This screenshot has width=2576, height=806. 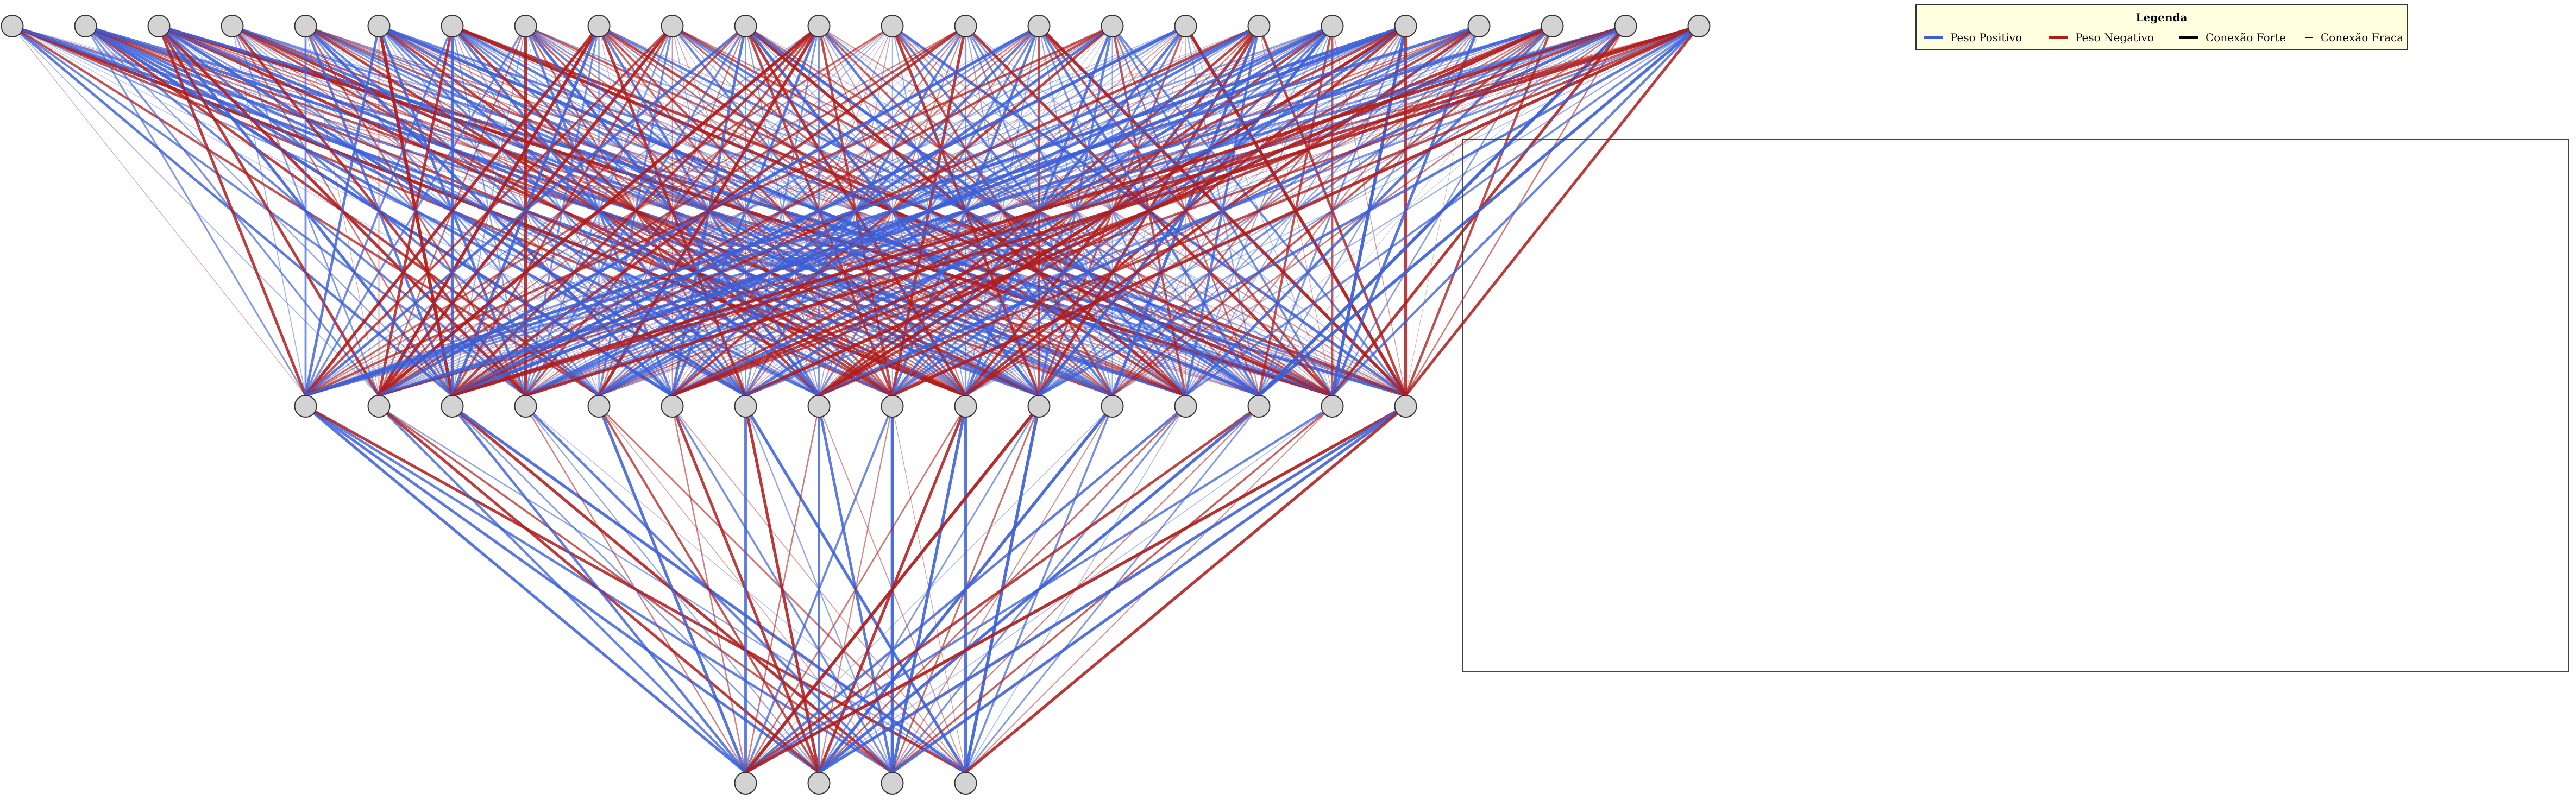 What do you see at coordinates (2309, 37) in the screenshot?
I see `legend-swatch-weak` at bounding box center [2309, 37].